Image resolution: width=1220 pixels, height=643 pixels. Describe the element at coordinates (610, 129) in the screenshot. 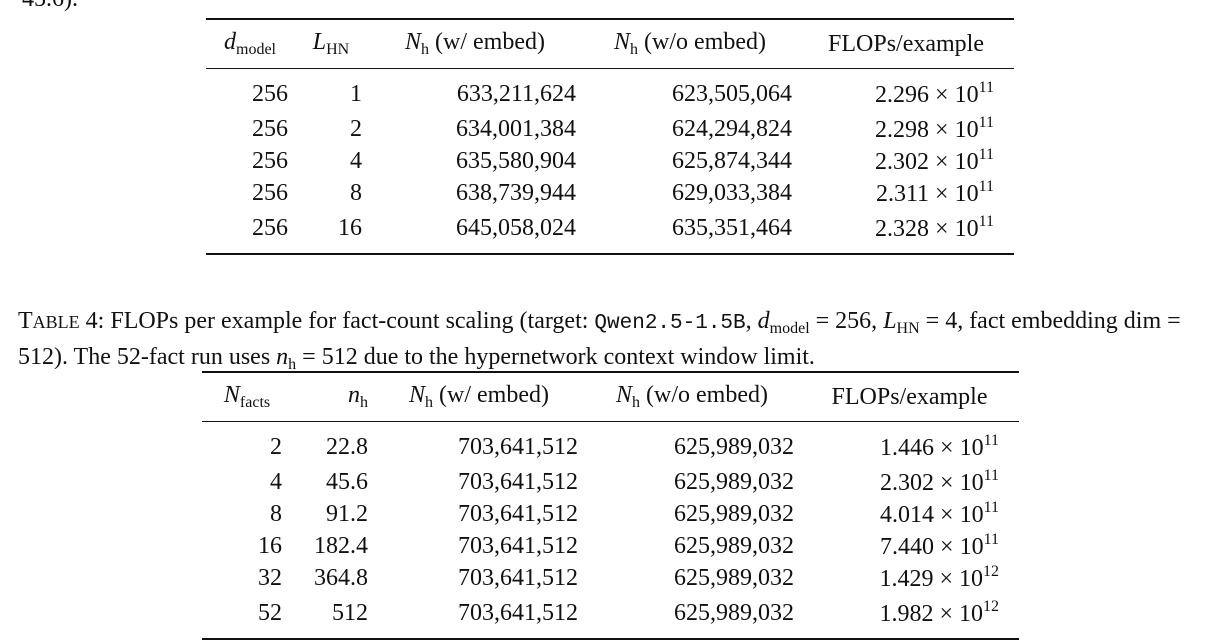

I see `table-row: 256 2 634,001,384 624,294,824 2.298 × 1011` at that location.